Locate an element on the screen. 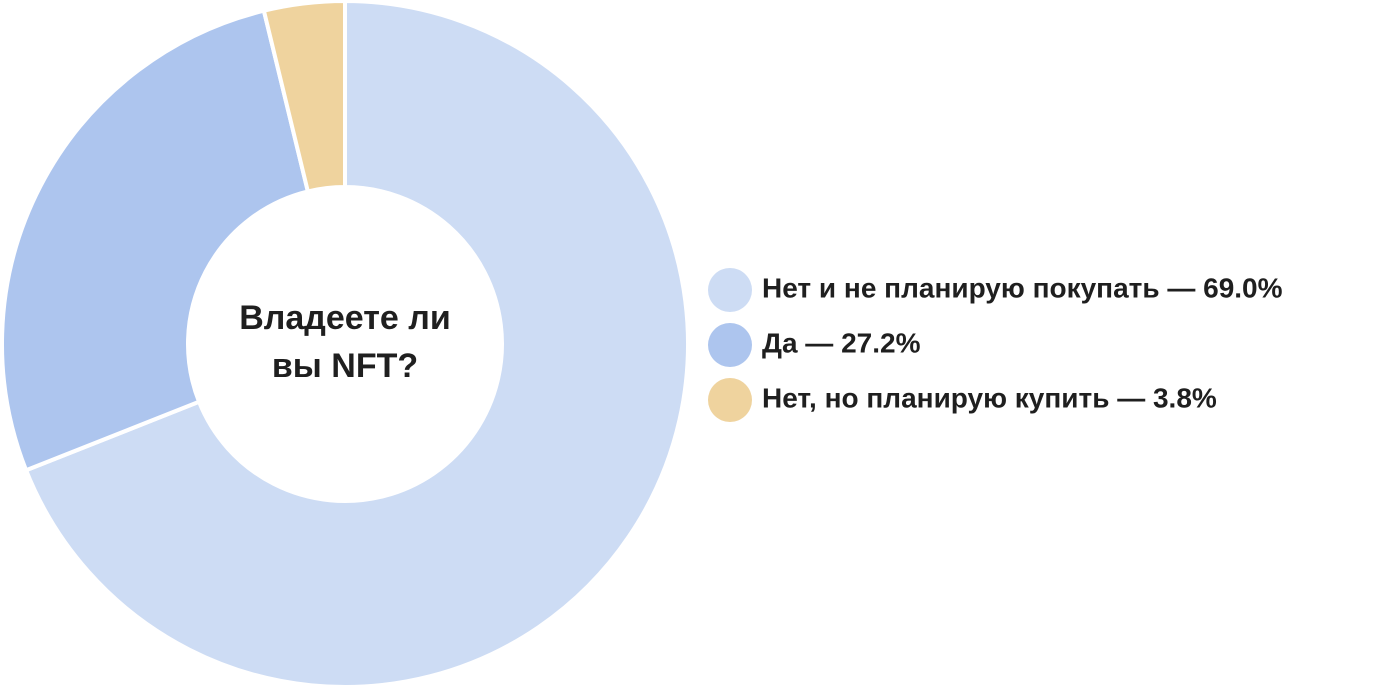  legend-label: Нет и не планирую покупать — 69.0% is located at coordinates (1022, 287).